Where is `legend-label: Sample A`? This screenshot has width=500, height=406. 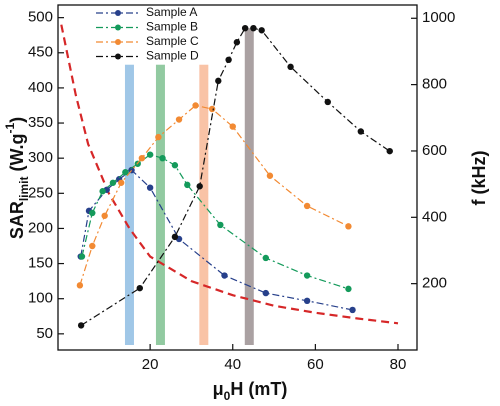
legend-label: Sample A is located at coordinates (171, 12).